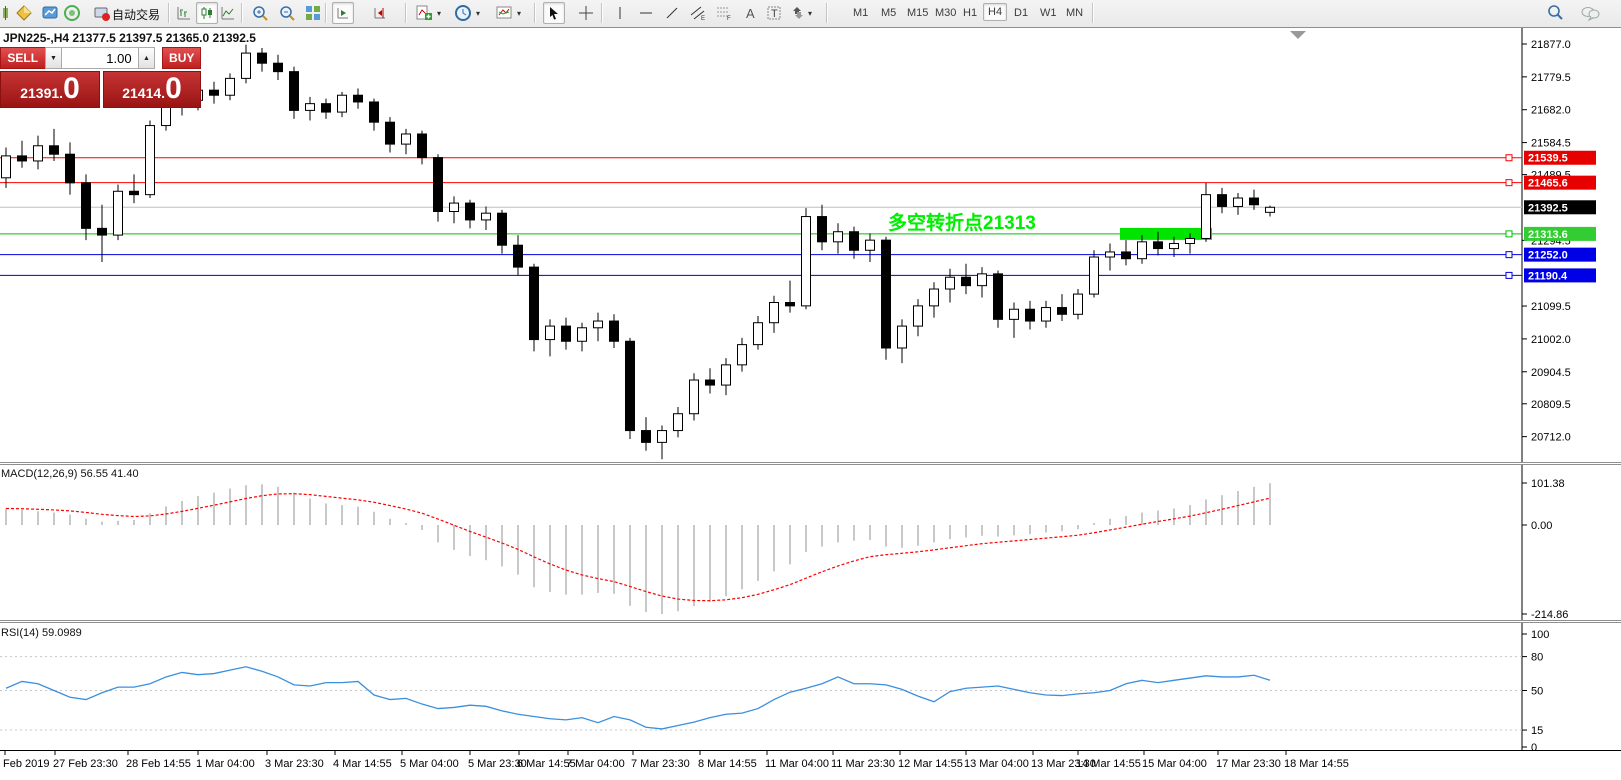  Describe the element at coordinates (41, 633) in the screenshot. I see `rsi-title: RSI(14) 59.0989` at that location.